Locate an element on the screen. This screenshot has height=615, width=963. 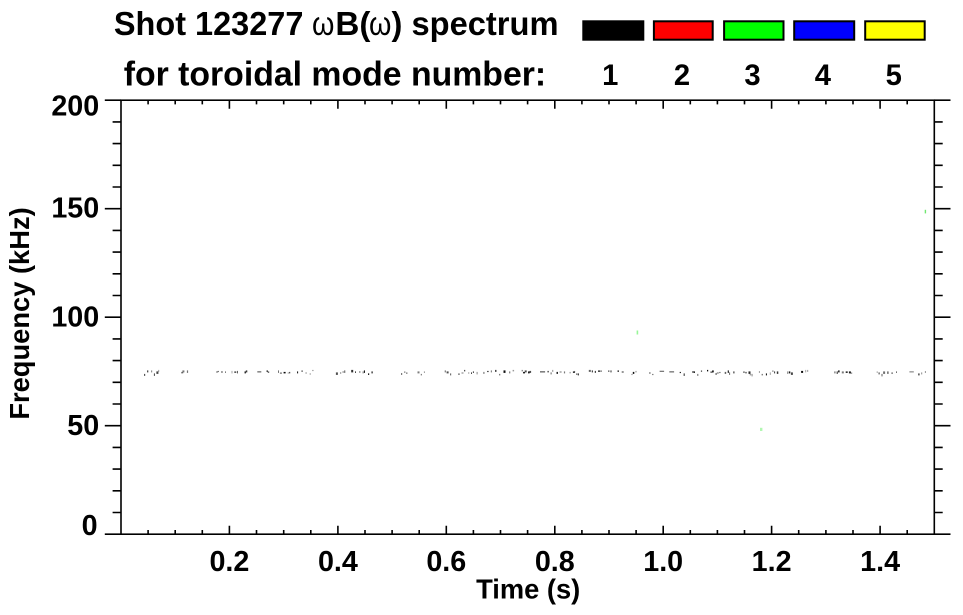
svg-text: 0 is located at coordinates (90, 526).